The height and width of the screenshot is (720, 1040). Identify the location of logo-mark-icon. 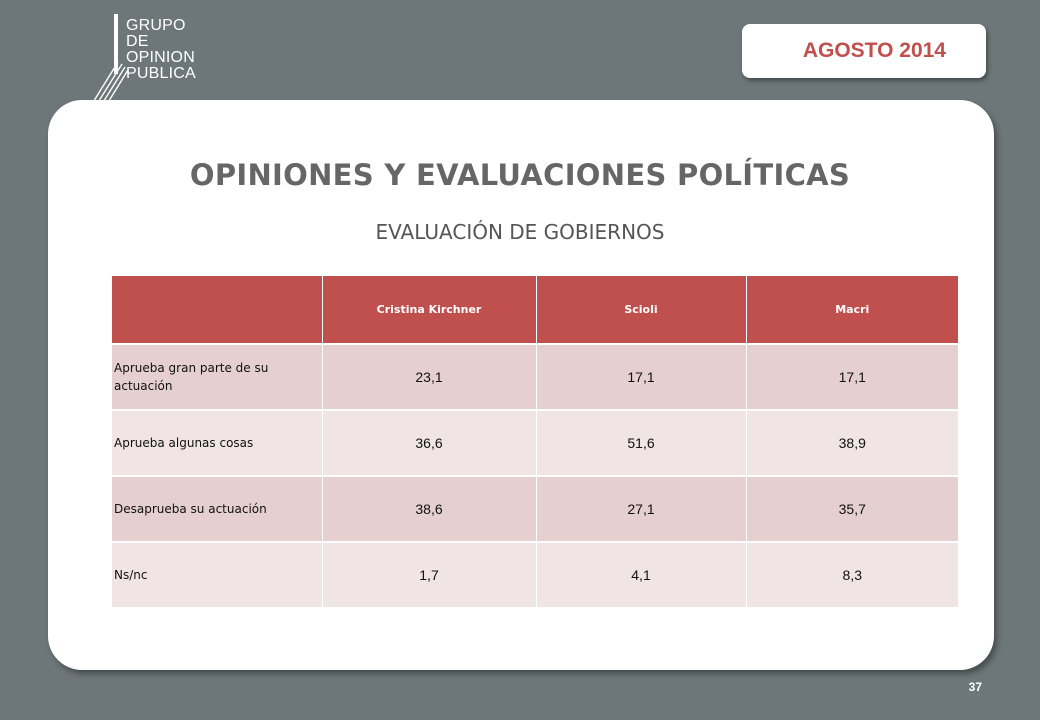
(110, 59).